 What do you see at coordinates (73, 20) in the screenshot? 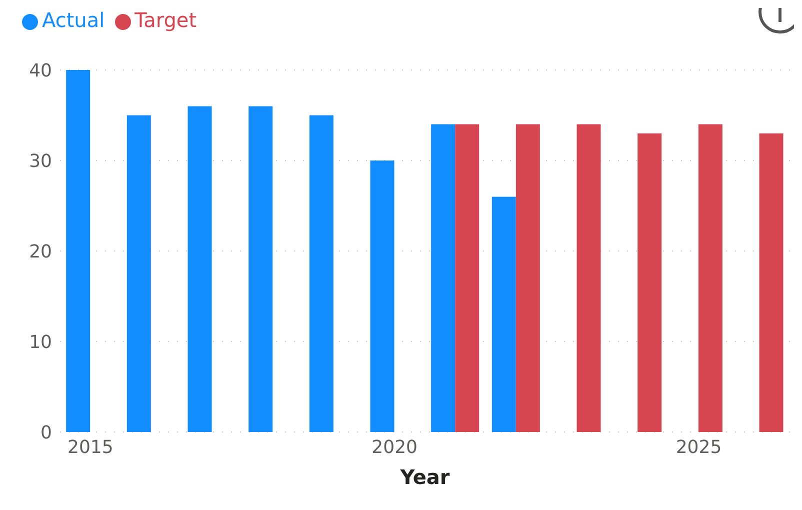
I see `legend-label: Actual` at bounding box center [73, 20].